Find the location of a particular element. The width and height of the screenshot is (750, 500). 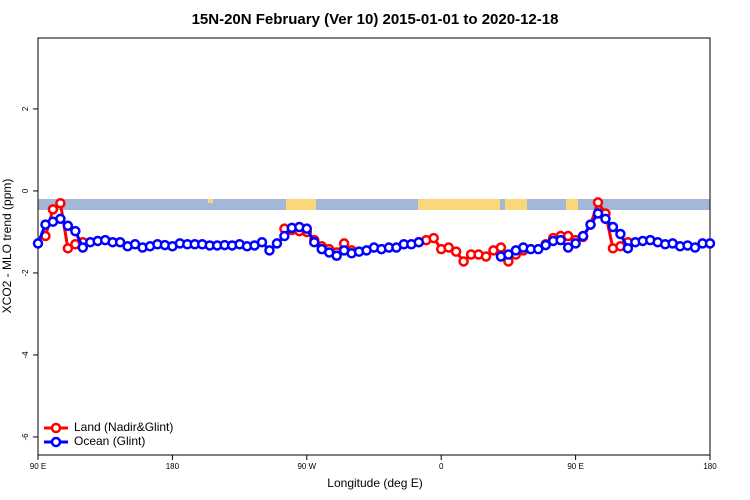

x-tick-label: 90 W is located at coordinates (306, 466).